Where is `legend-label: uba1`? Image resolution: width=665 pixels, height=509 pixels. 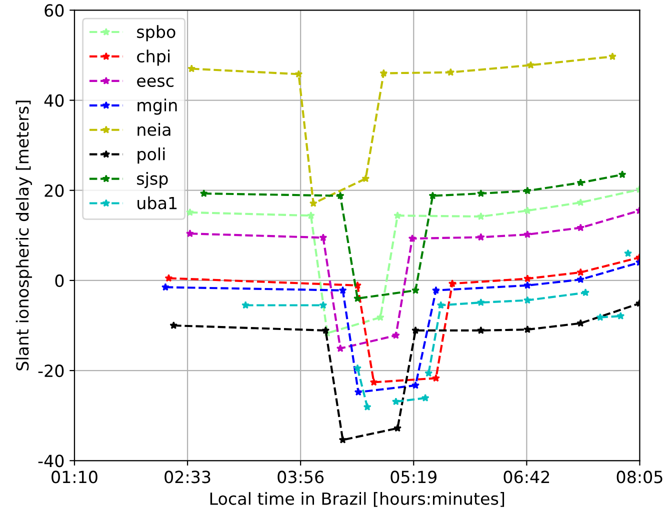 legend-label: uba1 is located at coordinates (157, 203).